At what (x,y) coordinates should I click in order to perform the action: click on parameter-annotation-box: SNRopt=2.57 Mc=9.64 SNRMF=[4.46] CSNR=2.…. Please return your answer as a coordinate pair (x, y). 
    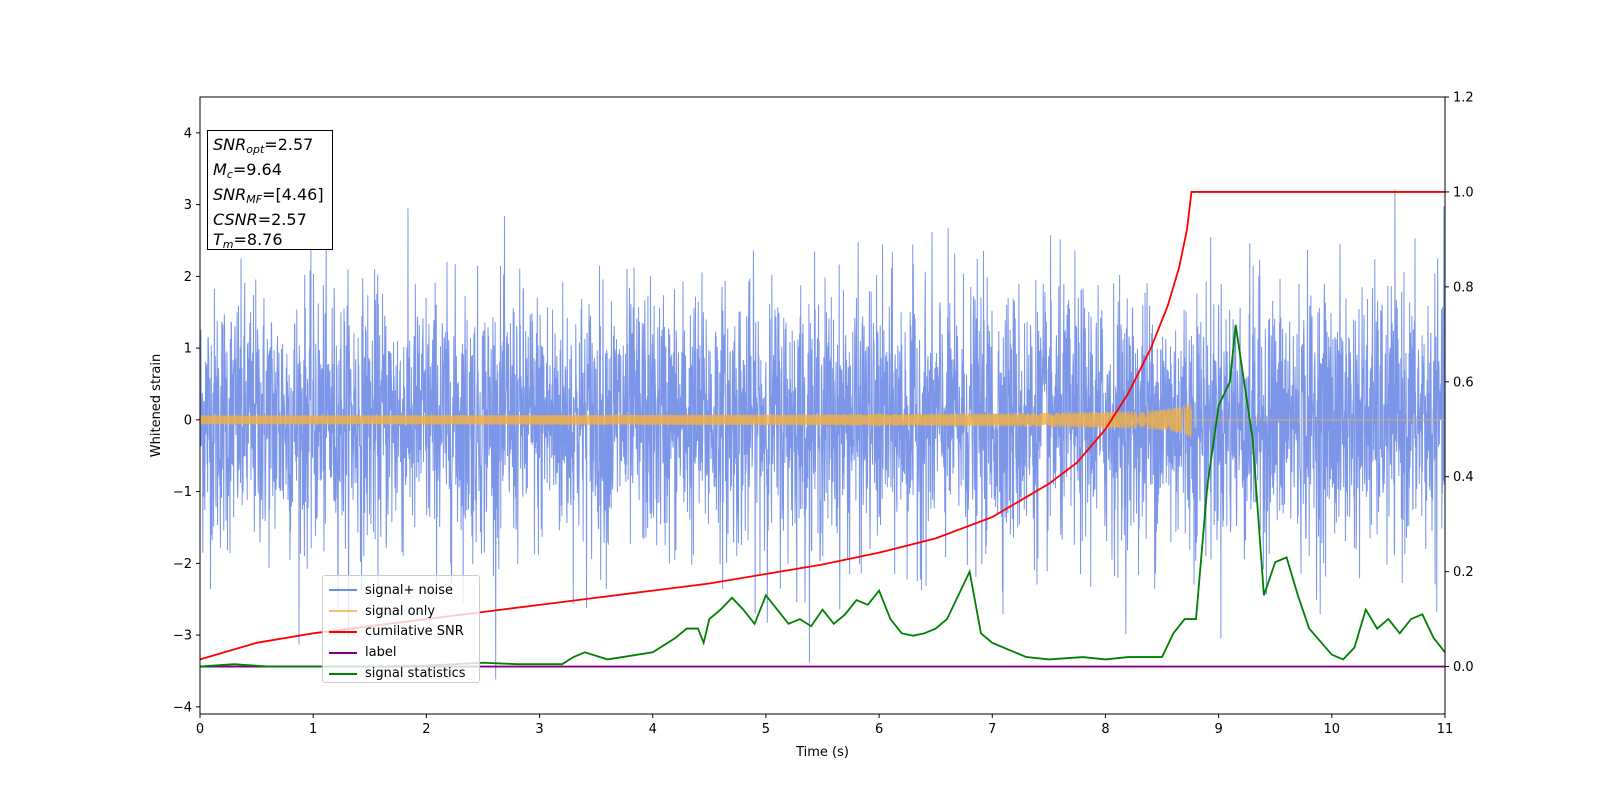
    Looking at the image, I should click on (270, 190).